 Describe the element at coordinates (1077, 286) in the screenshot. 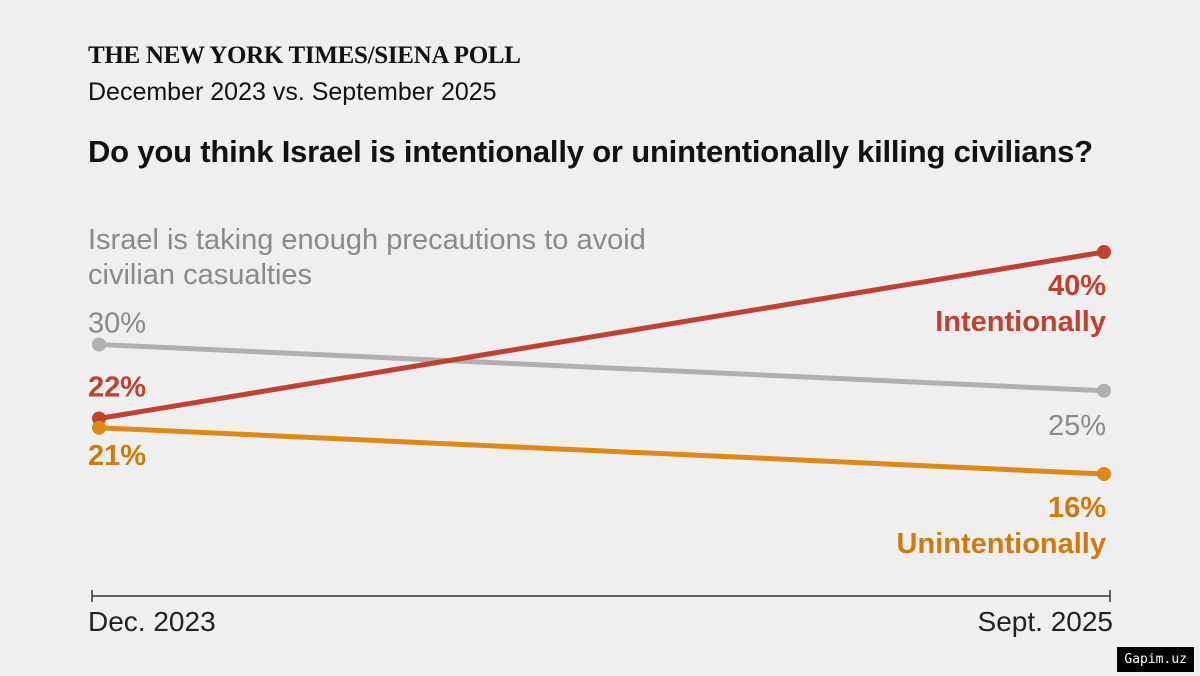

I see `data-label-intentionally-end: 40%` at that location.